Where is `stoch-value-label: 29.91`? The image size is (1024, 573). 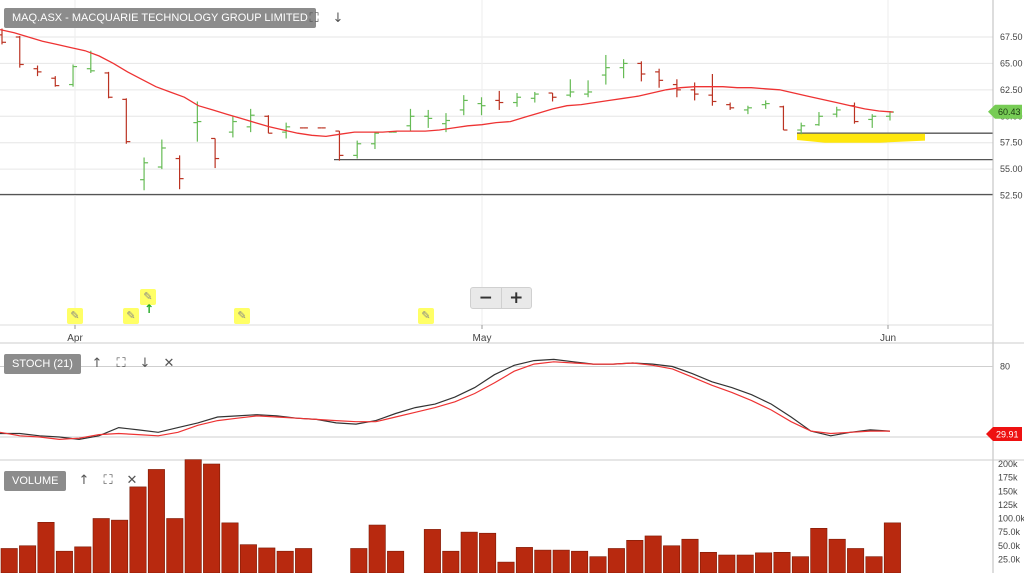
stoch-value-label: 29.91 is located at coordinates (1007, 435).